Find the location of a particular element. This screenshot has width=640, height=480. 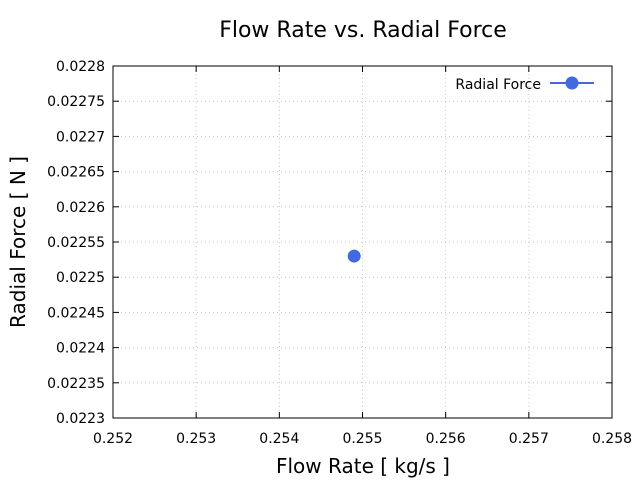

y-axis-label: Radial Force [ N ] is located at coordinates (18, 242).